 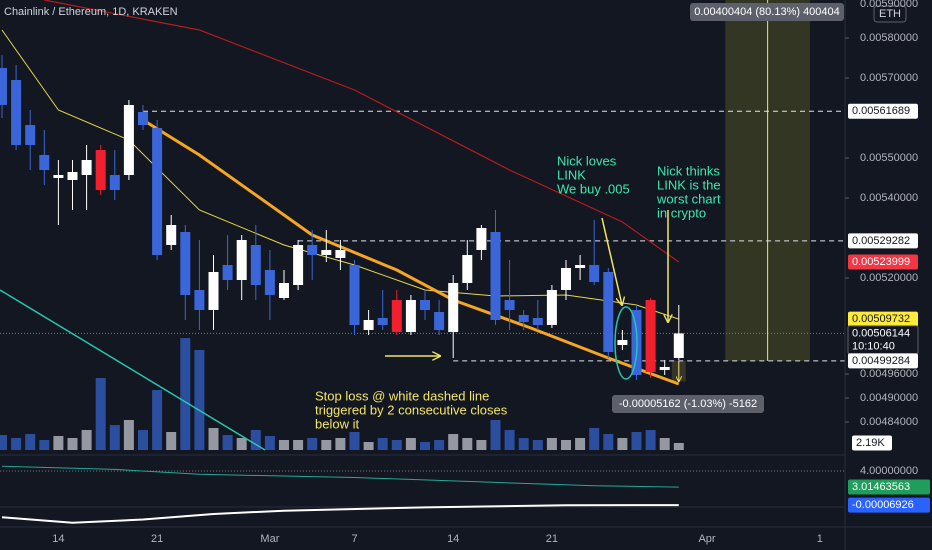 What do you see at coordinates (889, 38) in the screenshot?
I see `y-tick-label: 0.00580000` at bounding box center [889, 38].